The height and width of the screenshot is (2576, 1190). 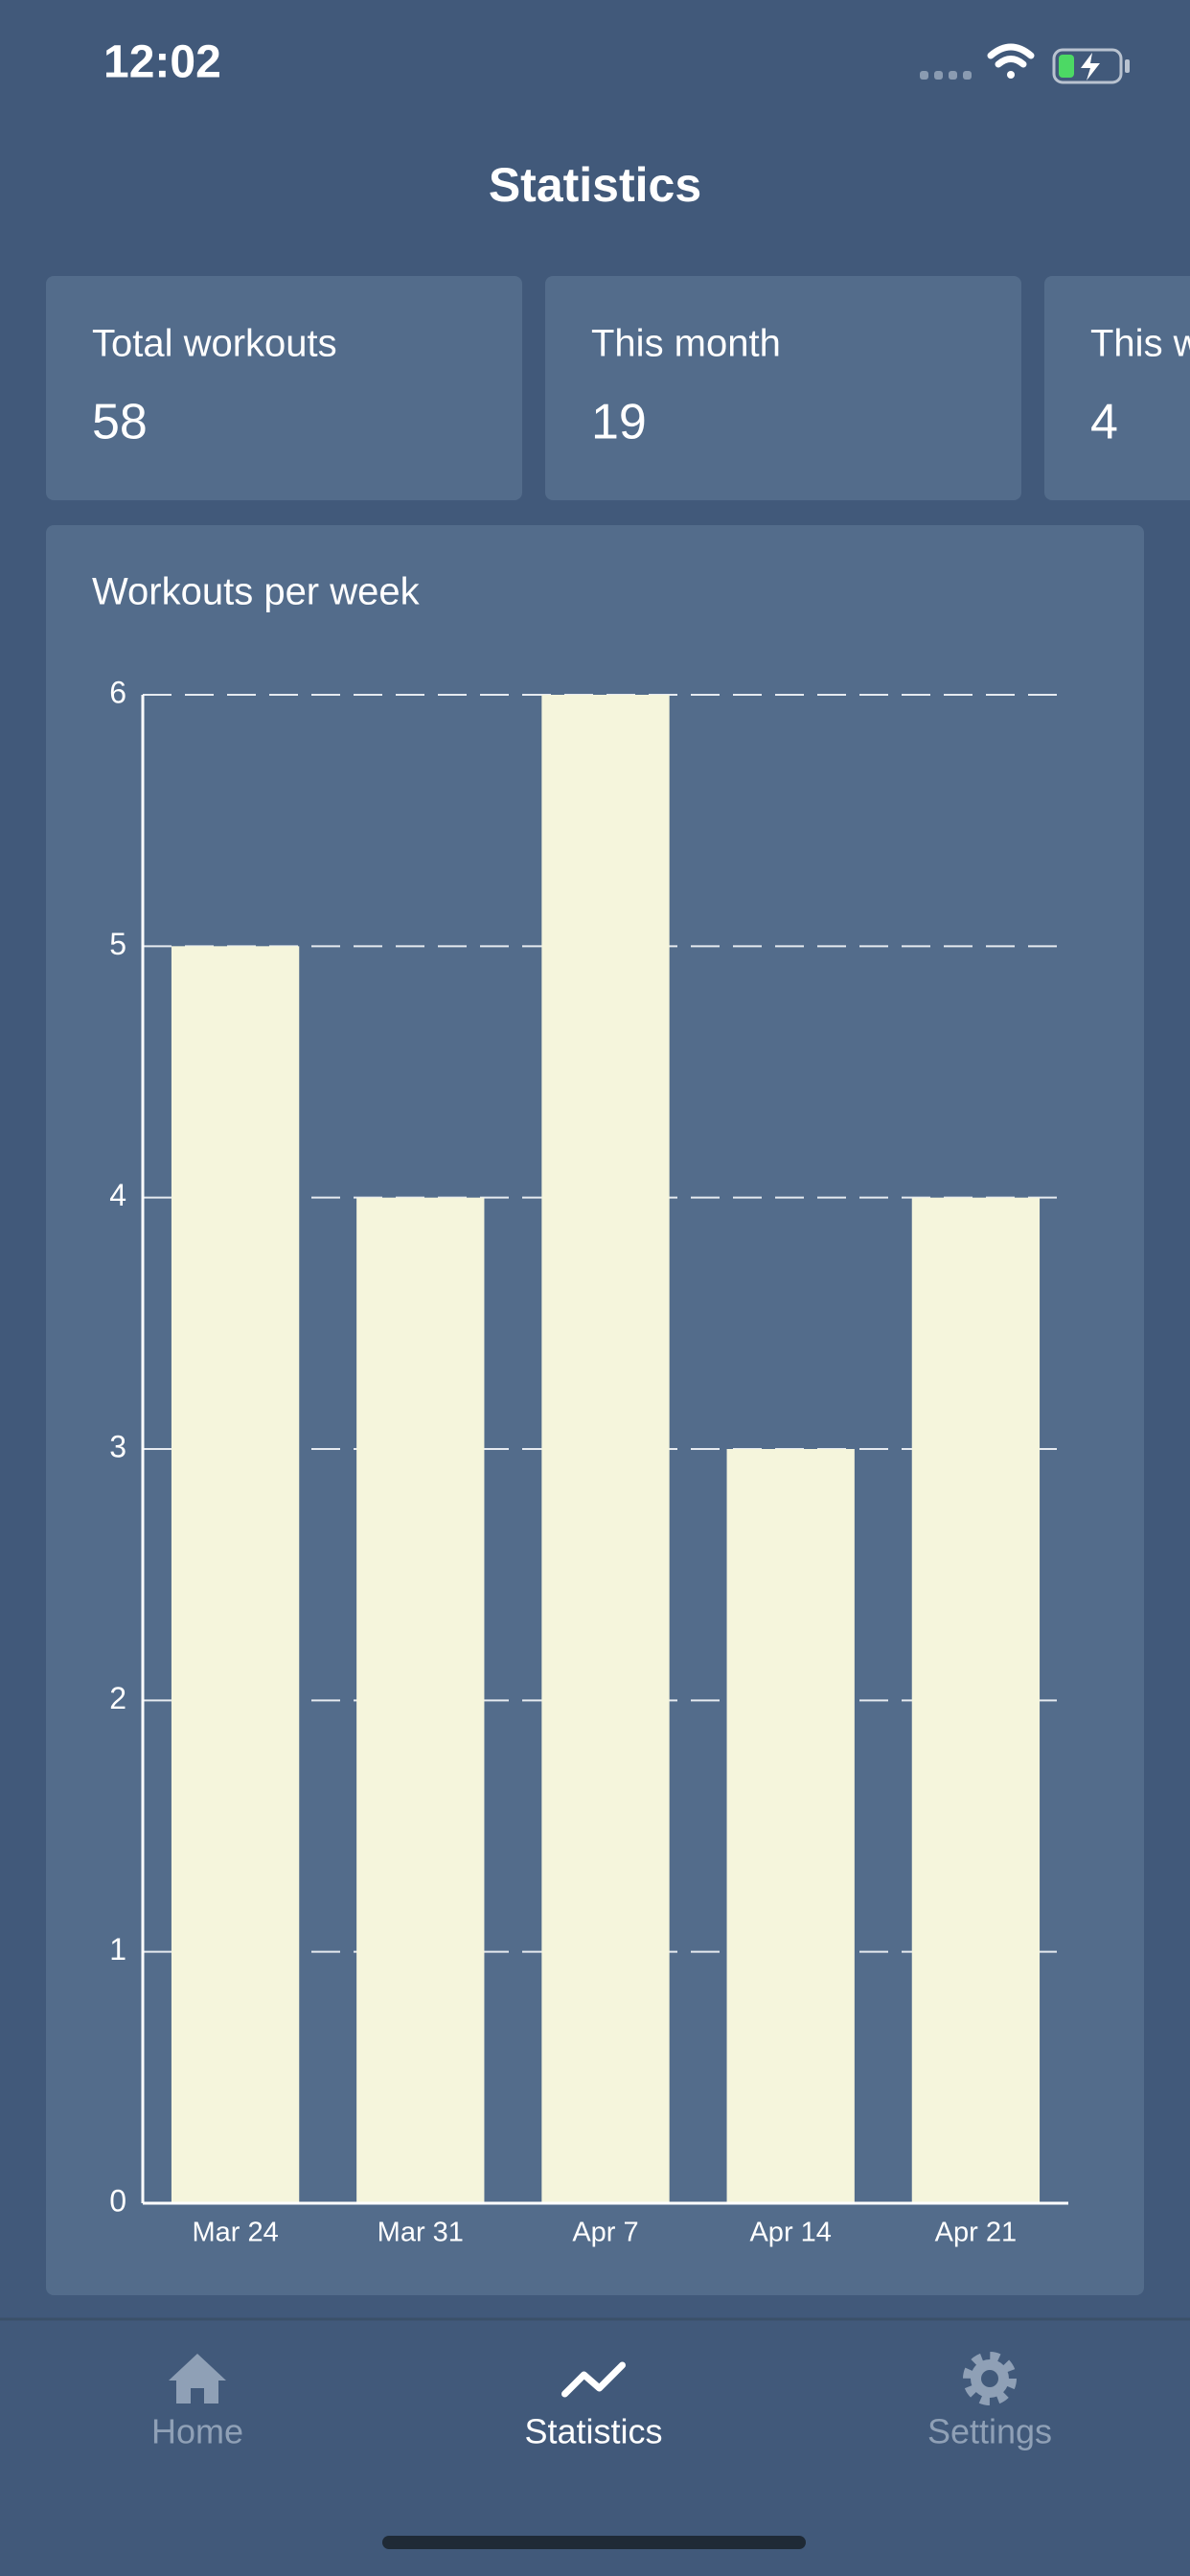 What do you see at coordinates (593, 2431) in the screenshot?
I see `tab-label: Statistics` at bounding box center [593, 2431].